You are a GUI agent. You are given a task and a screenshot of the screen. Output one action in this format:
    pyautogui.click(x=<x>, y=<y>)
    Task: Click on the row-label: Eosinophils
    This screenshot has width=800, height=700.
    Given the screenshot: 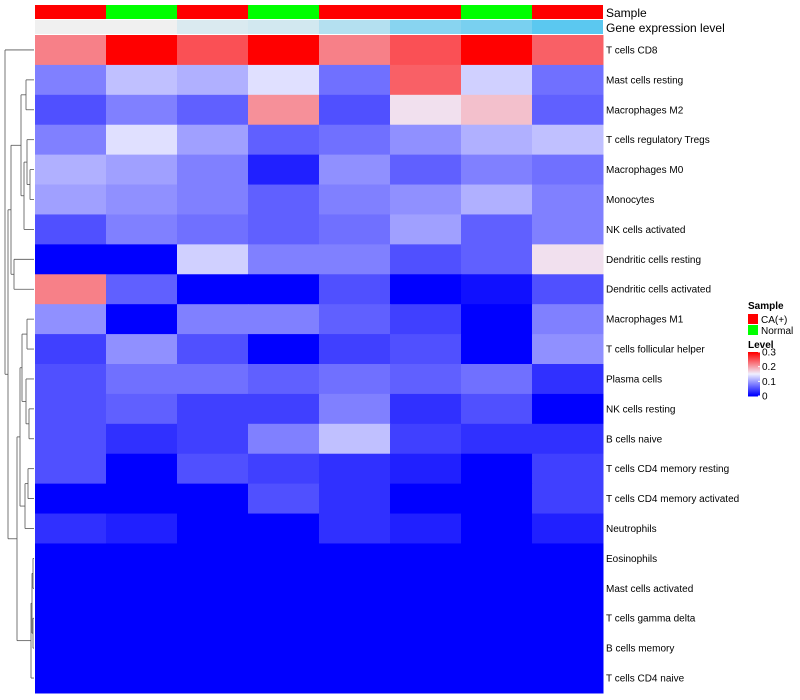 What is the action you would take?
    pyautogui.click(x=631, y=559)
    